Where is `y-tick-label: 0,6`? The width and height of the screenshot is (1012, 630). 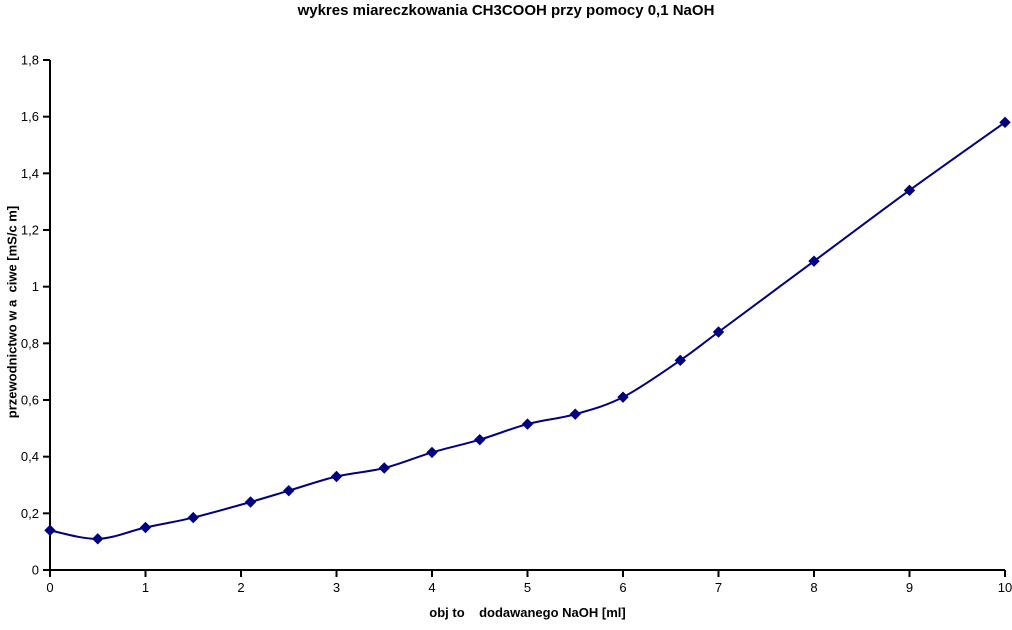 y-tick-label: 0,6 is located at coordinates (30, 400).